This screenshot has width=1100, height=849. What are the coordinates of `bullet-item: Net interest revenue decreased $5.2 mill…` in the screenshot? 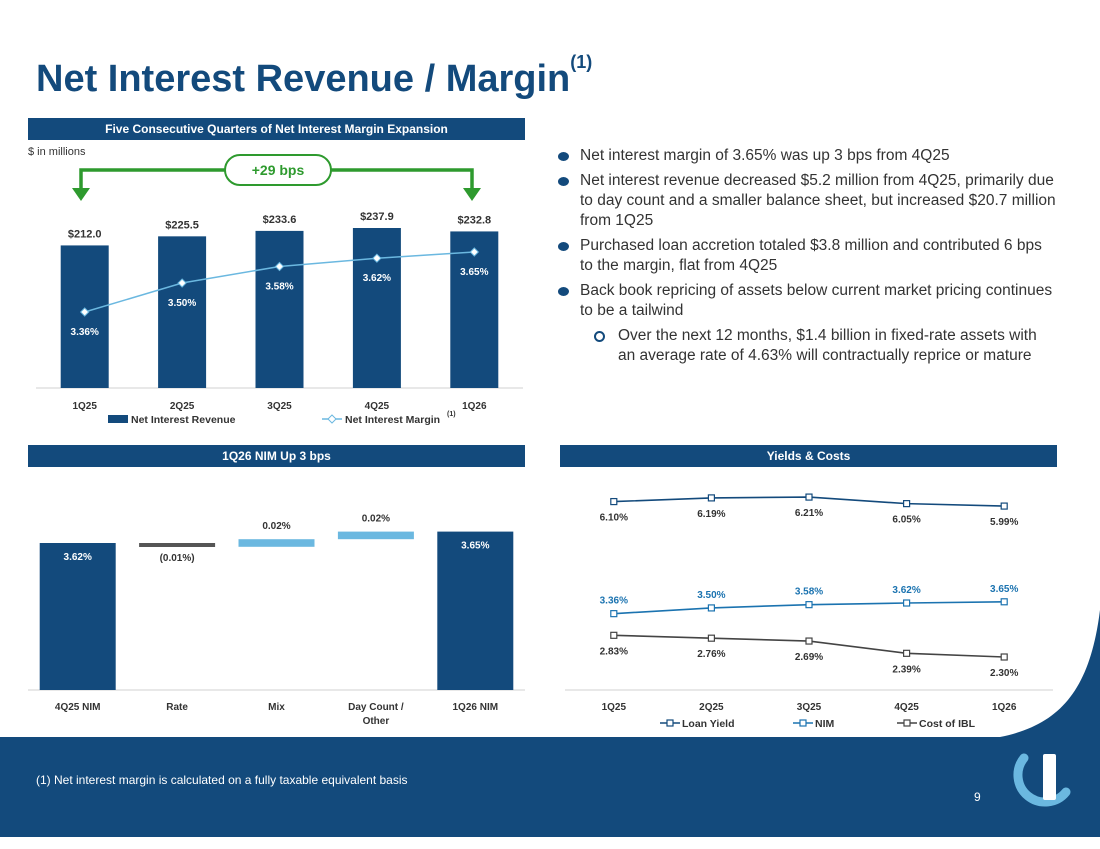 It's located at (806, 201).